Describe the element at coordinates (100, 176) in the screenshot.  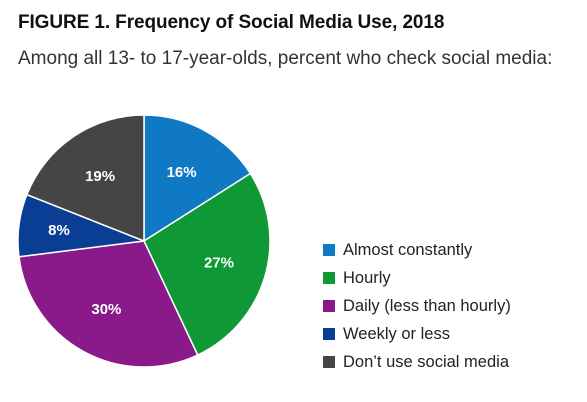
I see `pie-label-don-t-use-social-media: 19%` at that location.